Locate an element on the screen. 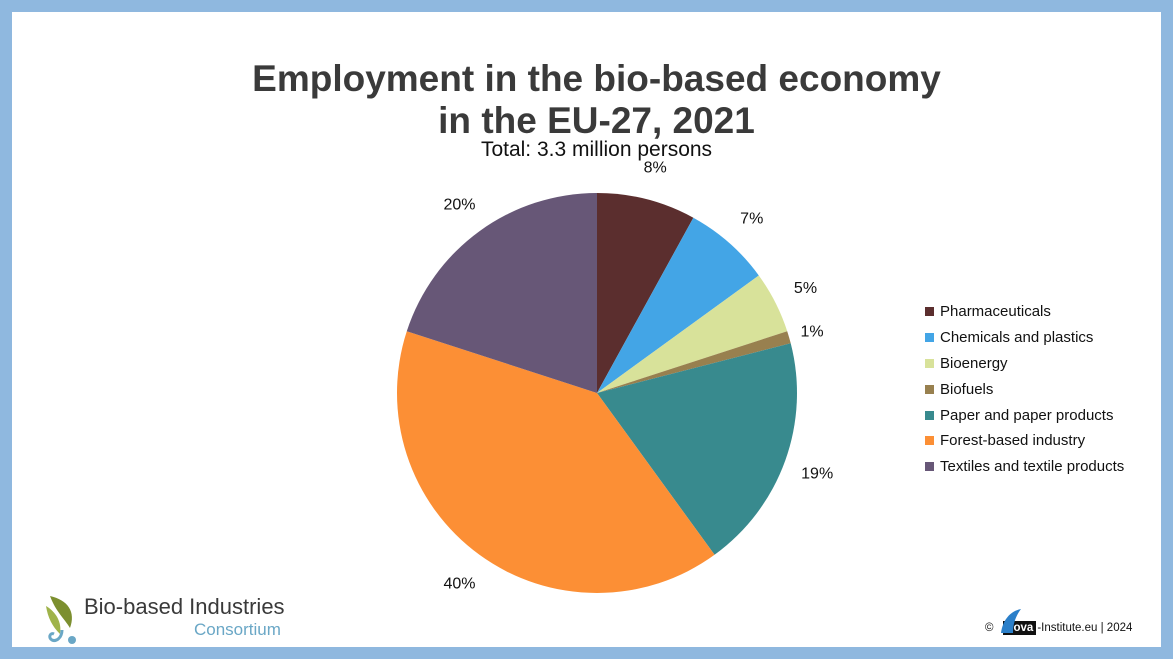 Image resolution: width=1173 pixels, height=659 pixels. legend-item: Pharmaceuticals is located at coordinates (1024, 312).